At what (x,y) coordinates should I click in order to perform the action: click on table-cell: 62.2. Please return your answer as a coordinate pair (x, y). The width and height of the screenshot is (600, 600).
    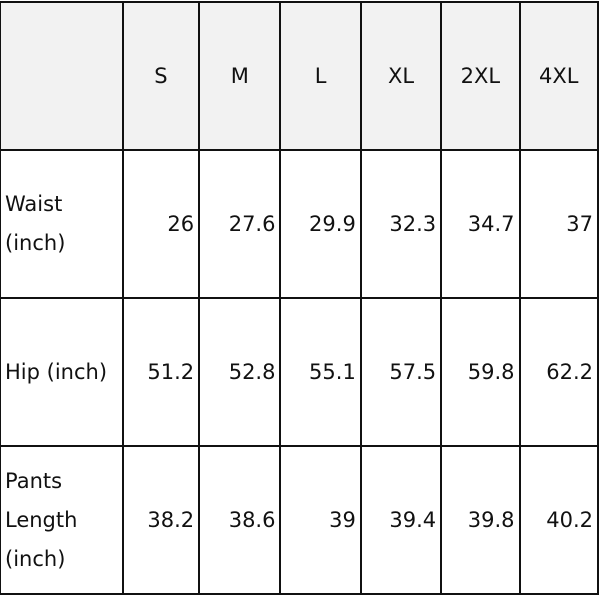
    Looking at the image, I should click on (559, 372).